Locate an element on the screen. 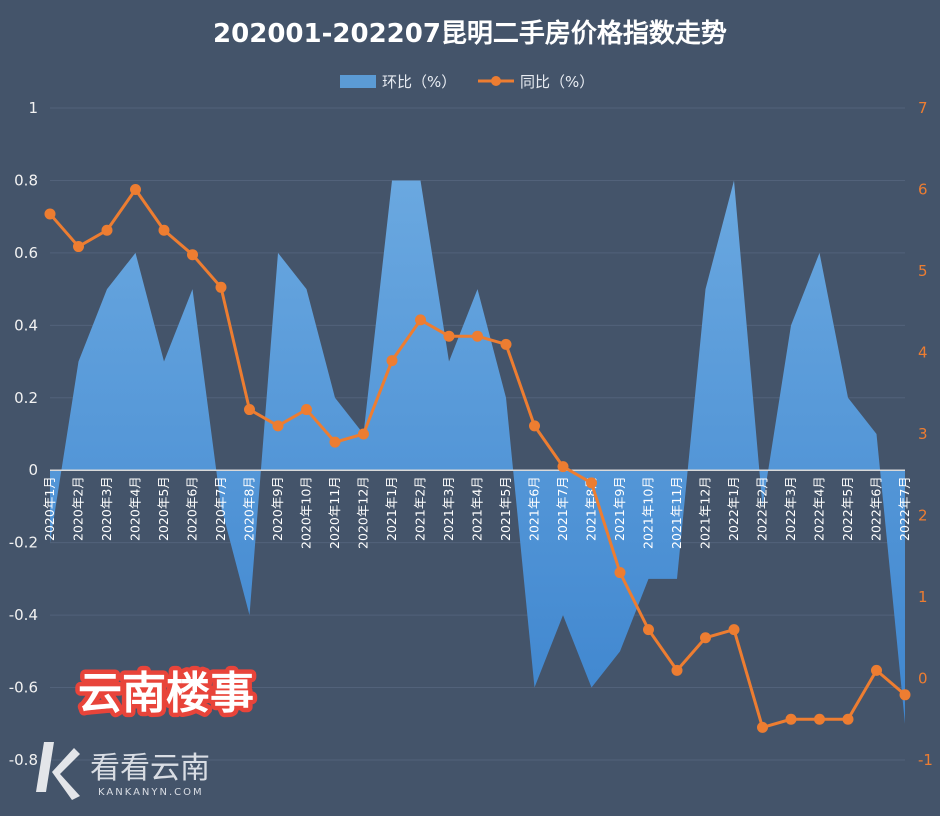 The height and width of the screenshot is (816, 940). x-category-label: 2021年11月 is located at coordinates (676, 512).